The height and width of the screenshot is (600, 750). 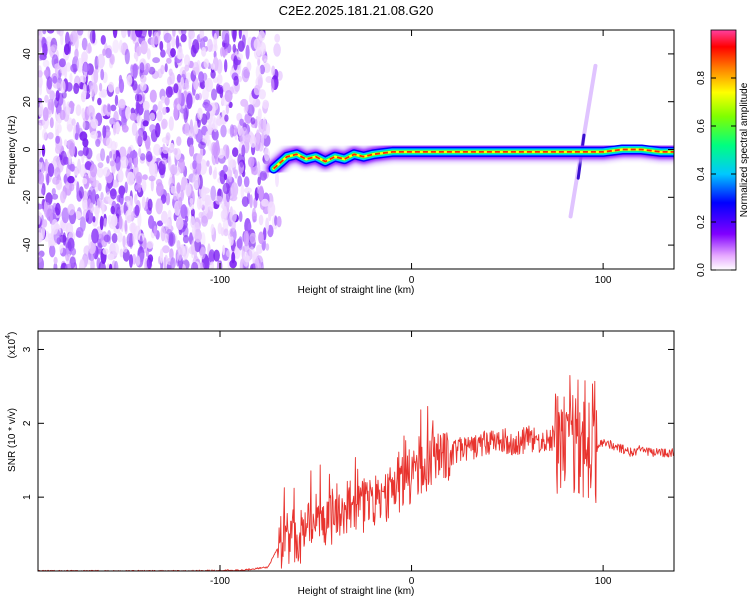 I want to click on x-tick-label: -100, so click(x=220, y=581).